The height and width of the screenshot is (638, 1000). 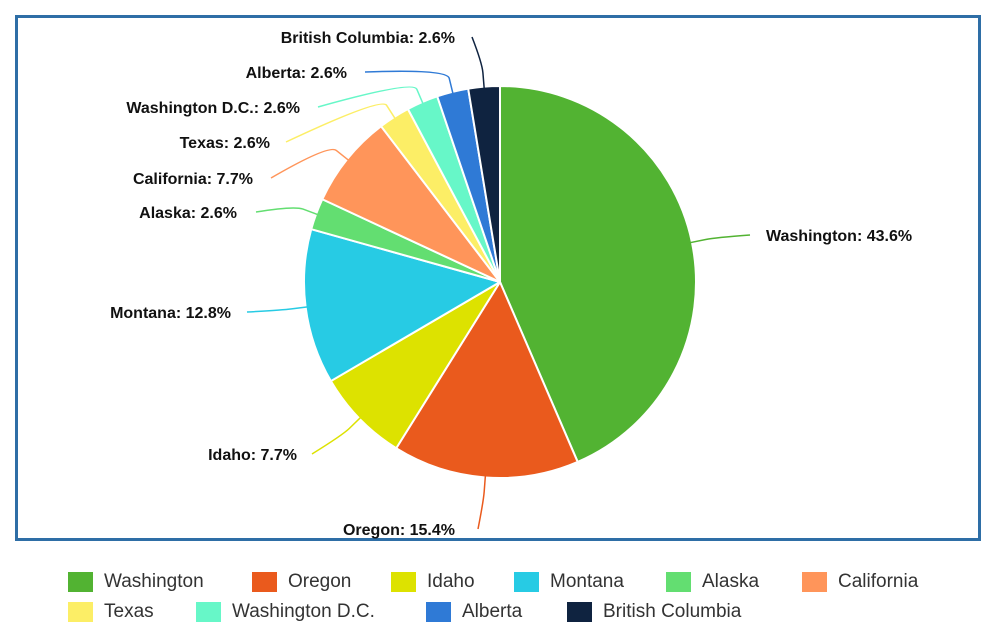 What do you see at coordinates (310, 163) in the screenshot?
I see `leader-line-california` at bounding box center [310, 163].